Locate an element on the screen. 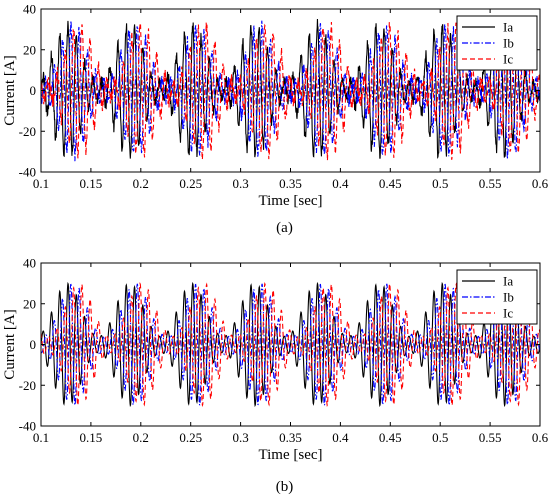  panel-caption: (a) is located at coordinates (284, 228).